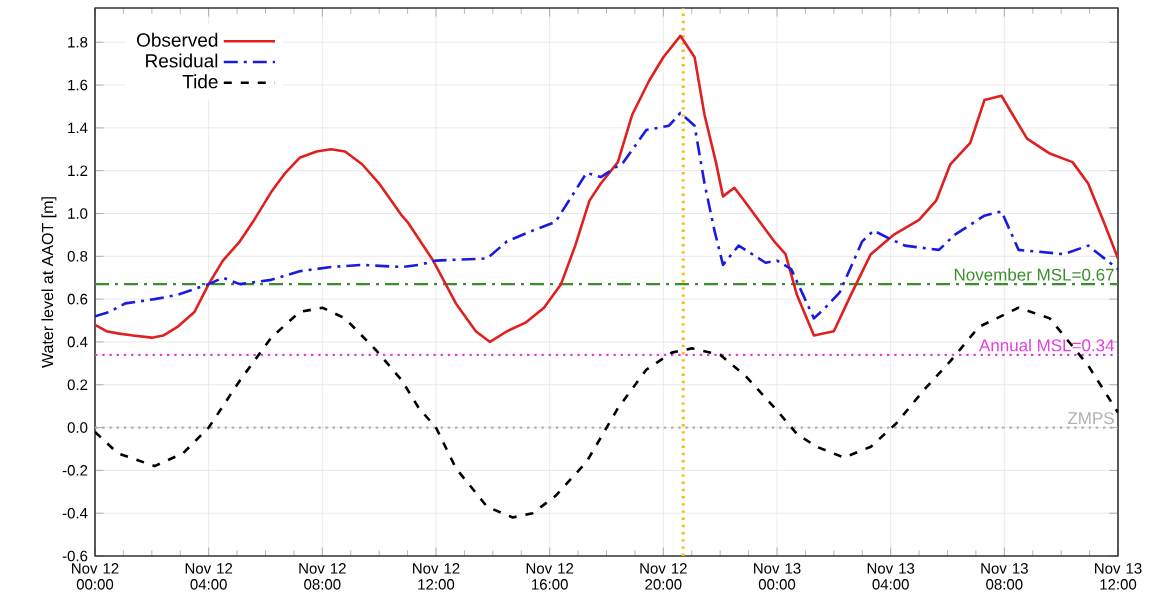  What do you see at coordinates (77, 427) in the screenshot?
I see `y-tick-label: 0.0` at bounding box center [77, 427].